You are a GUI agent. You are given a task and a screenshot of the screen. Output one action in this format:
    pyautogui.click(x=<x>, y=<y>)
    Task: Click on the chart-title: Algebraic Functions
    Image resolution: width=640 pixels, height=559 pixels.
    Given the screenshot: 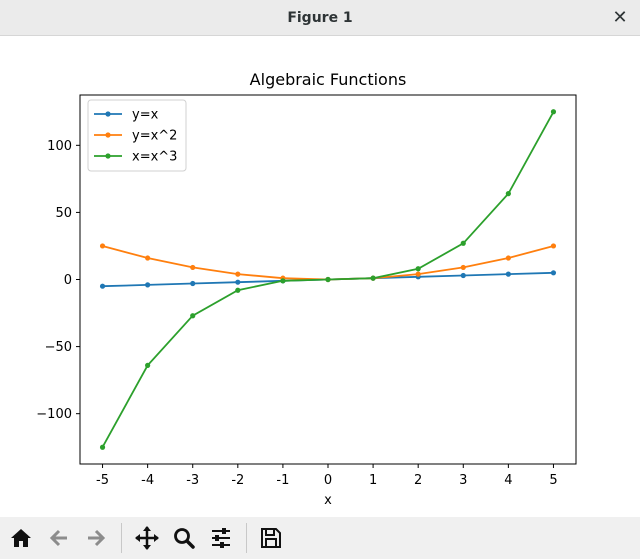 What is the action you would take?
    pyautogui.click(x=328, y=79)
    